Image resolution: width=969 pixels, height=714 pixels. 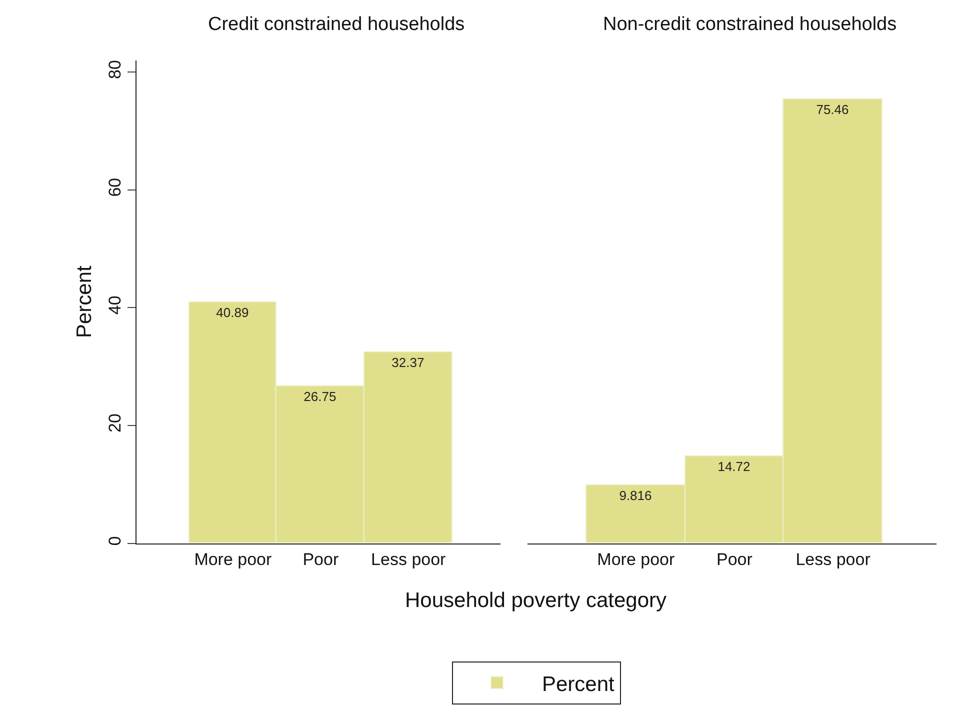 I want to click on y-tick-label: 60, so click(x=115, y=187).